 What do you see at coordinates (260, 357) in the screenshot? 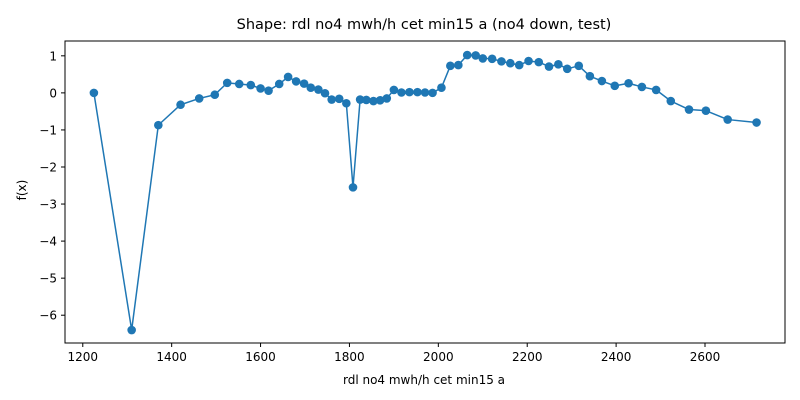
I see `x-tick-label: 1600` at bounding box center [260, 357].